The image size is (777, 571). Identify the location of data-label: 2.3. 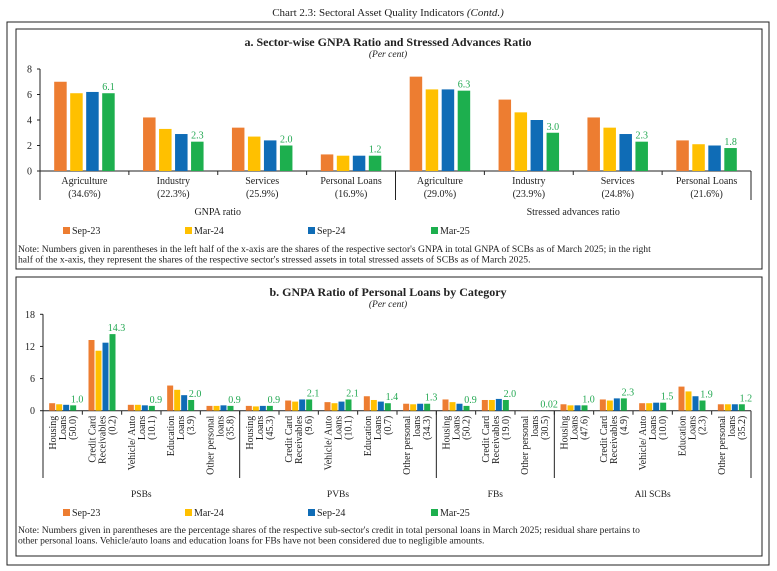
(641, 136).